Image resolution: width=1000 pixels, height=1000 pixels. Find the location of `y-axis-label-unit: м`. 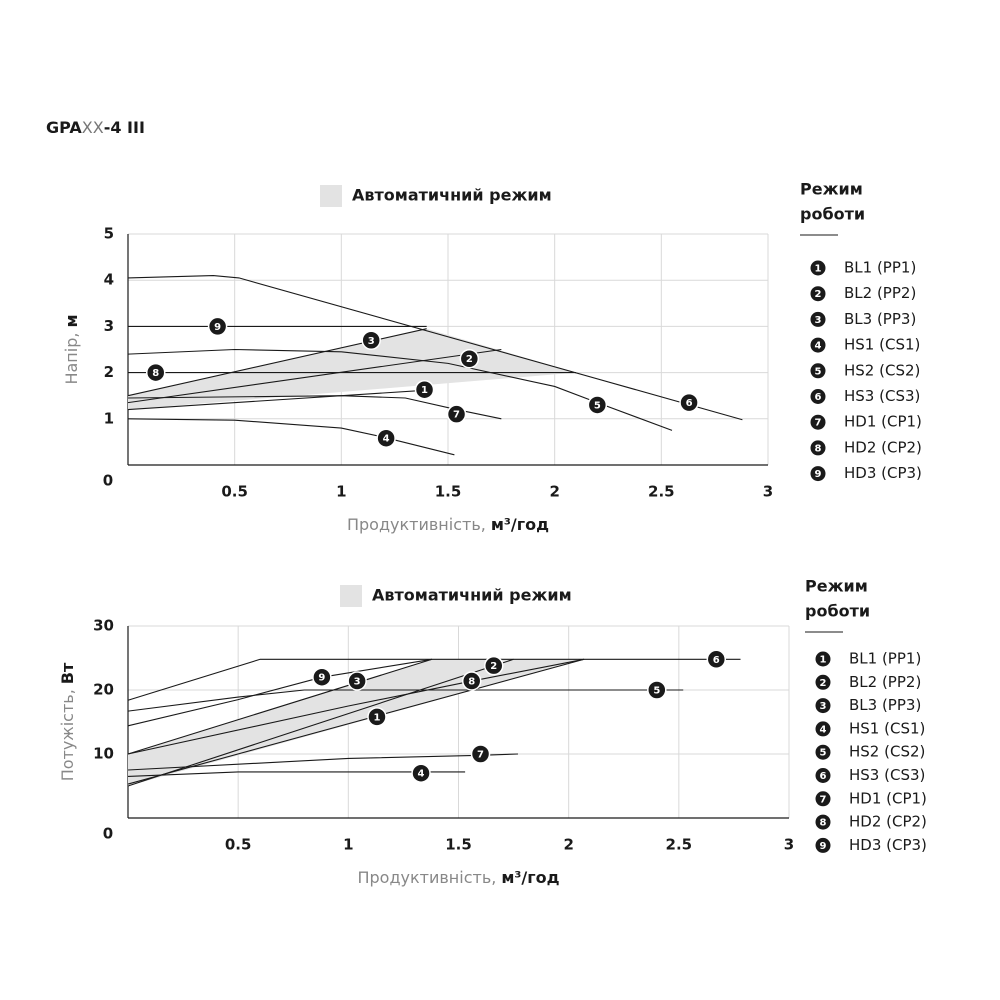

y-axis-label-unit: м is located at coordinates (71, 320).